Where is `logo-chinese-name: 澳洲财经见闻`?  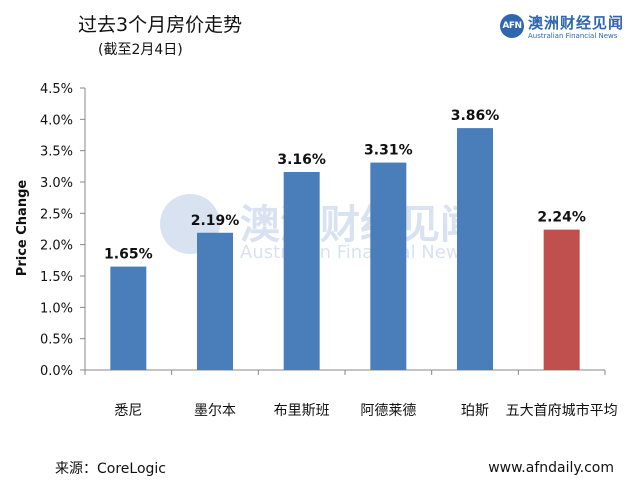
logo-chinese-name: 澳洲财经见闻 is located at coordinates (576, 23).